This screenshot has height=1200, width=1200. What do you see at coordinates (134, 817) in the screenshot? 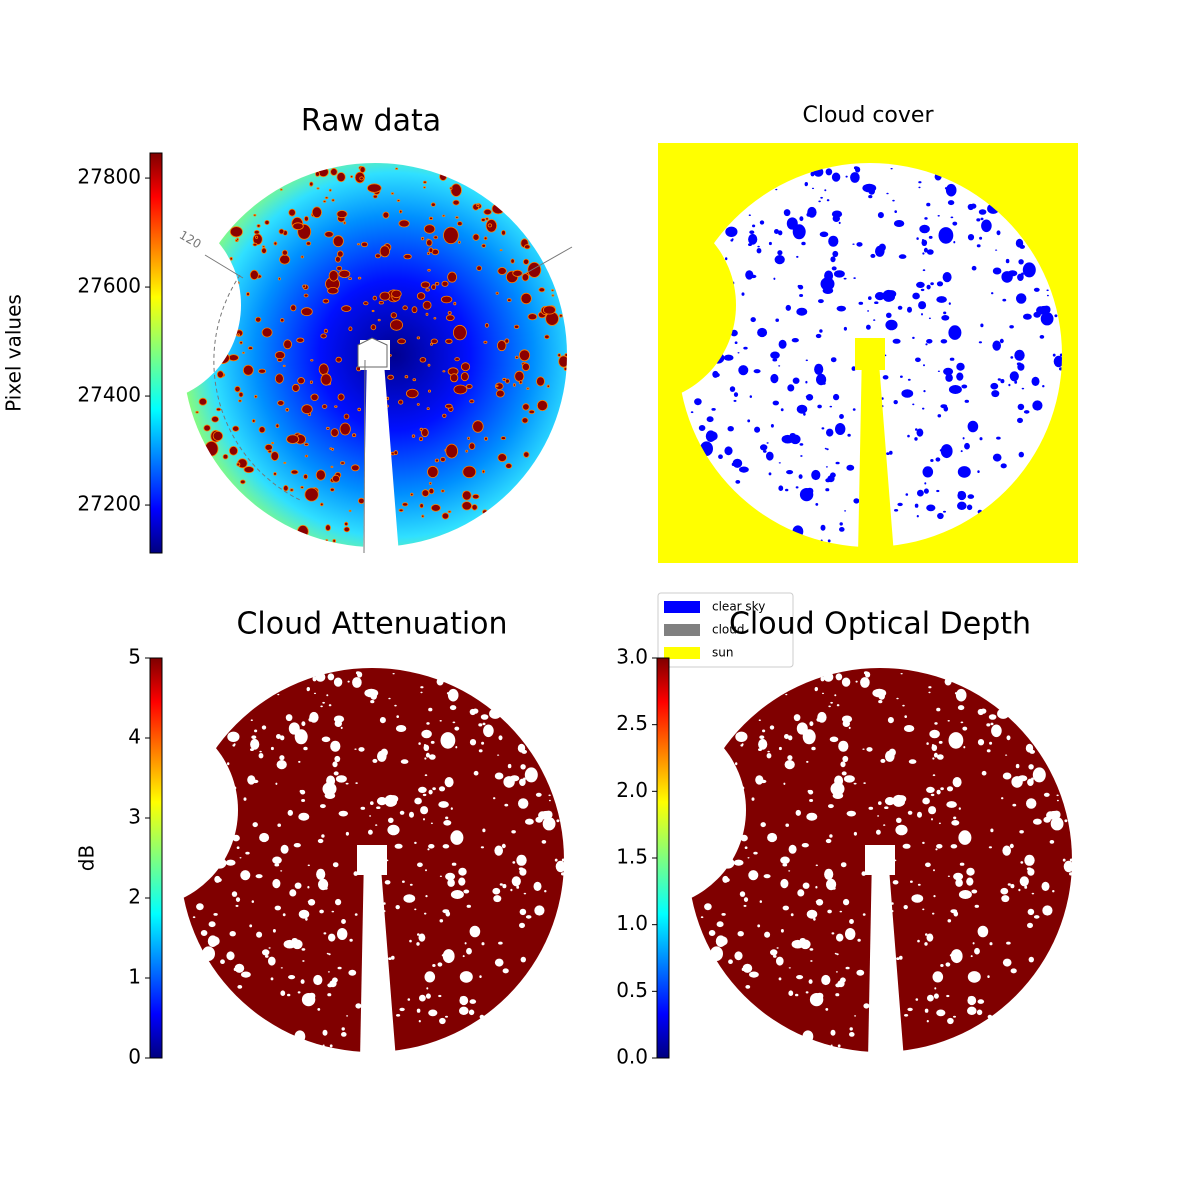
I see `colorbar-tick-label: 3` at bounding box center [134, 817].